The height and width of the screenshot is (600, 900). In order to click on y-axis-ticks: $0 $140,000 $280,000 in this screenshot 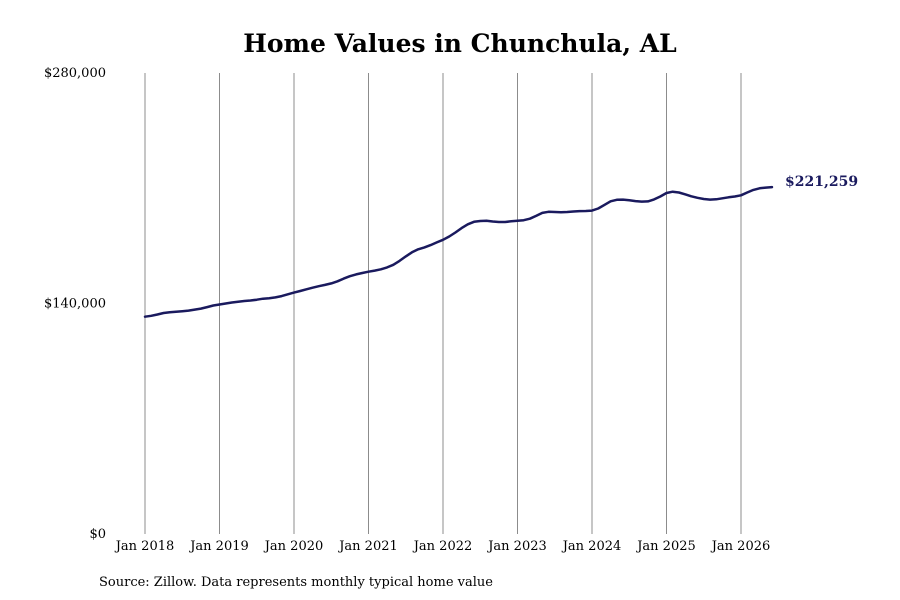, I will do `click(75, 304)`.